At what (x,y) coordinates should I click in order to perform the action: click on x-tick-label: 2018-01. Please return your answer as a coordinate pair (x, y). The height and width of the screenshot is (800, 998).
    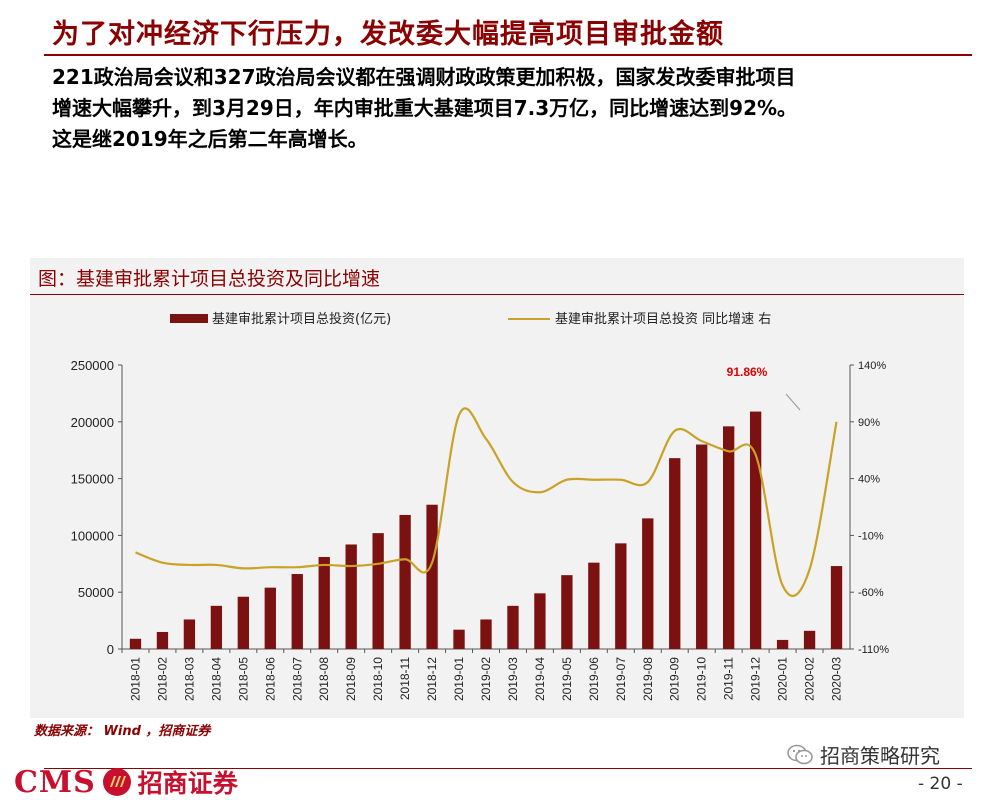
    Looking at the image, I should click on (135, 679).